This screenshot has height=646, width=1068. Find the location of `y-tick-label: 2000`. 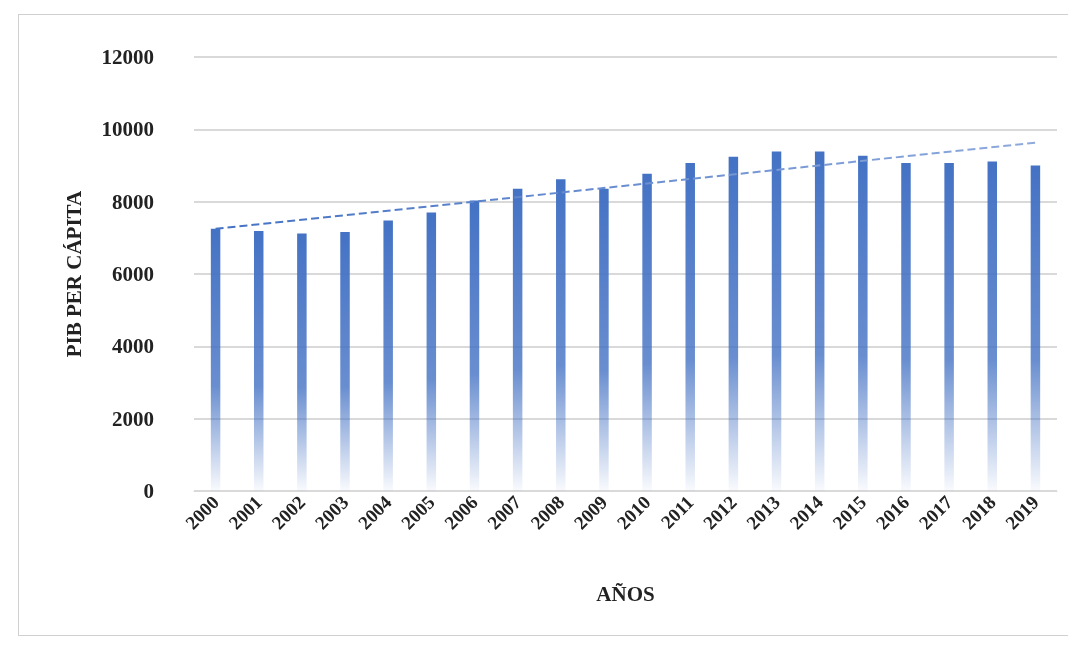

y-tick-label: 2000 is located at coordinates (133, 418).